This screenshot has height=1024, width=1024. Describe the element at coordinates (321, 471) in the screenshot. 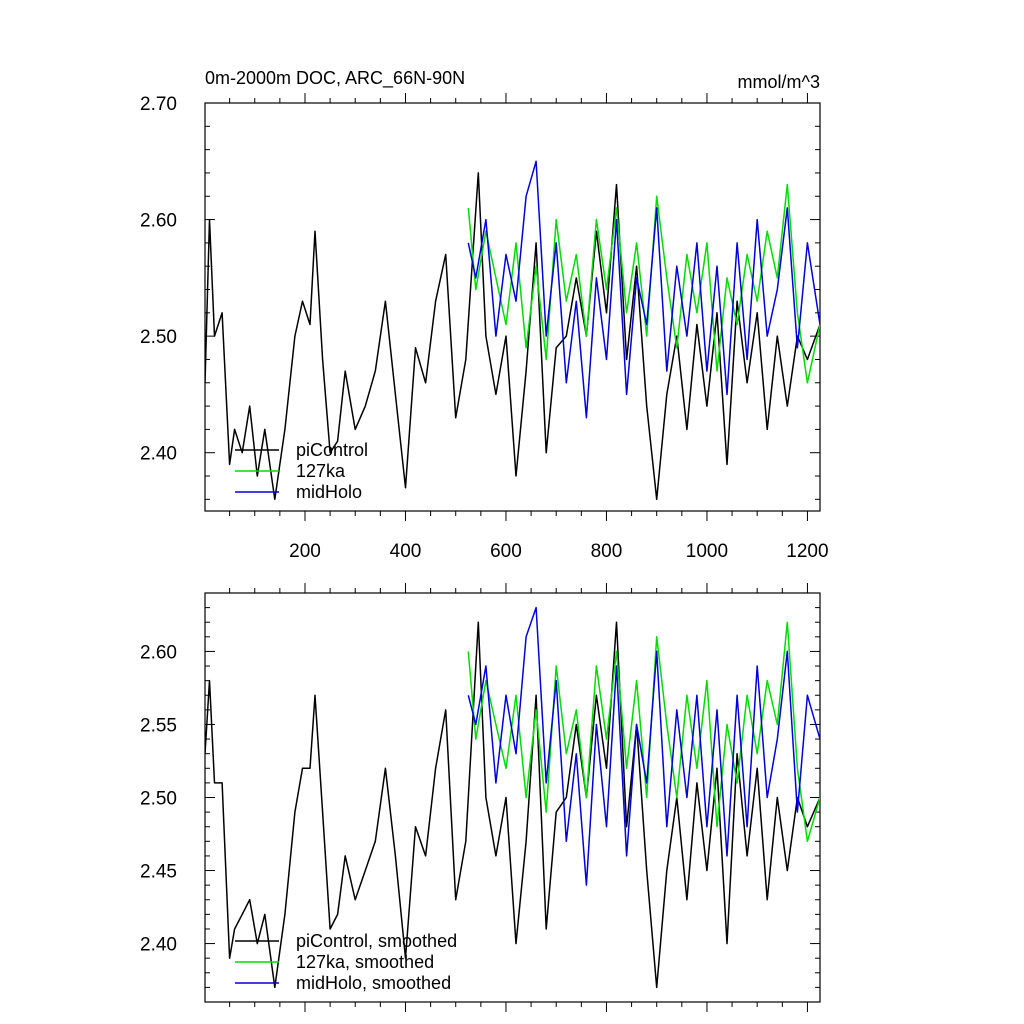

I see `legend-label: 127ka` at that location.